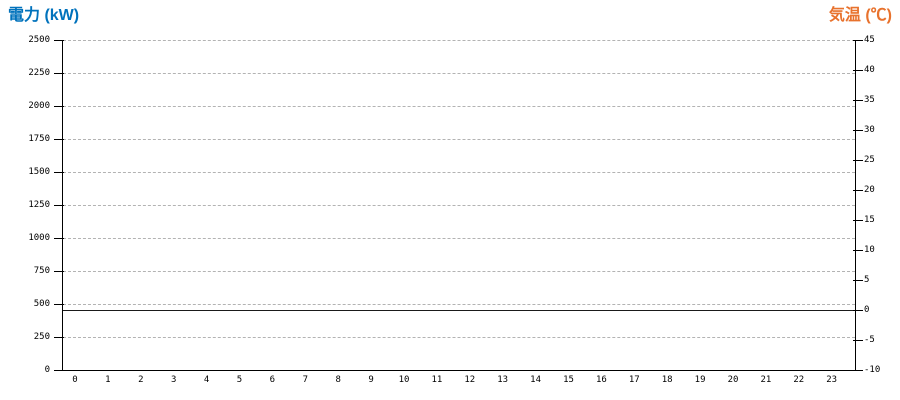 Image resolution: width=900 pixels, height=400 pixels. What do you see at coordinates (536, 380) in the screenshot?
I see `x-axis-hour-label: 14` at bounding box center [536, 380].